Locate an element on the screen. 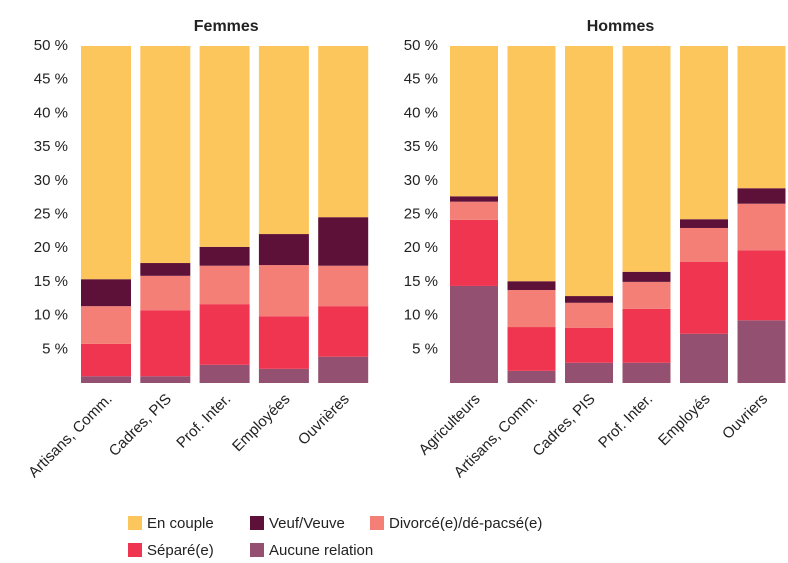 This screenshot has width=788, height=563. legend-label: Divorcé(e)/dé-pacsé(e) is located at coordinates (465, 523).